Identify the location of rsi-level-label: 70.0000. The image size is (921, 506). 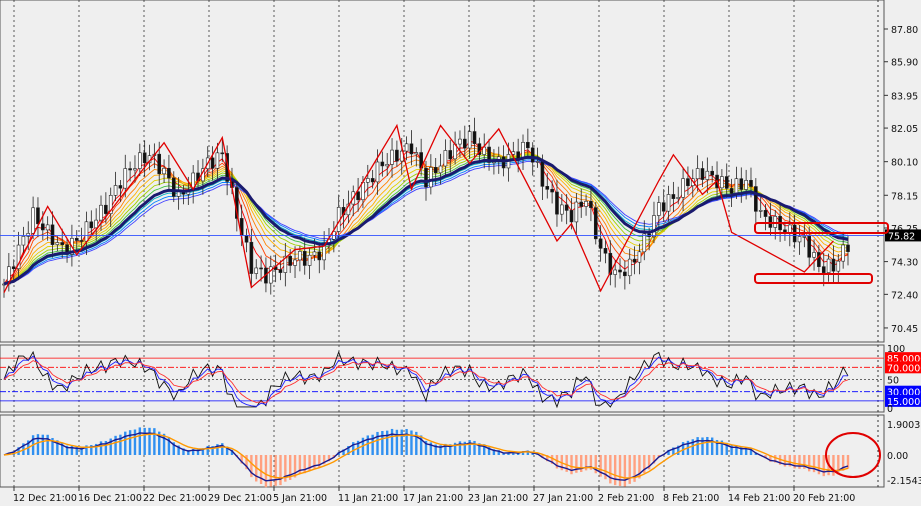
(904, 368).